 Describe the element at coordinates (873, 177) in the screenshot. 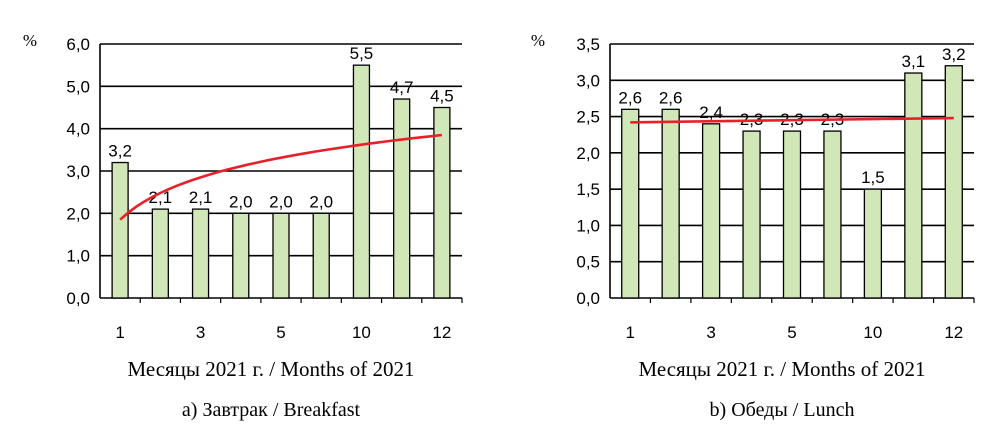

I see `data-label: 1,5` at that location.